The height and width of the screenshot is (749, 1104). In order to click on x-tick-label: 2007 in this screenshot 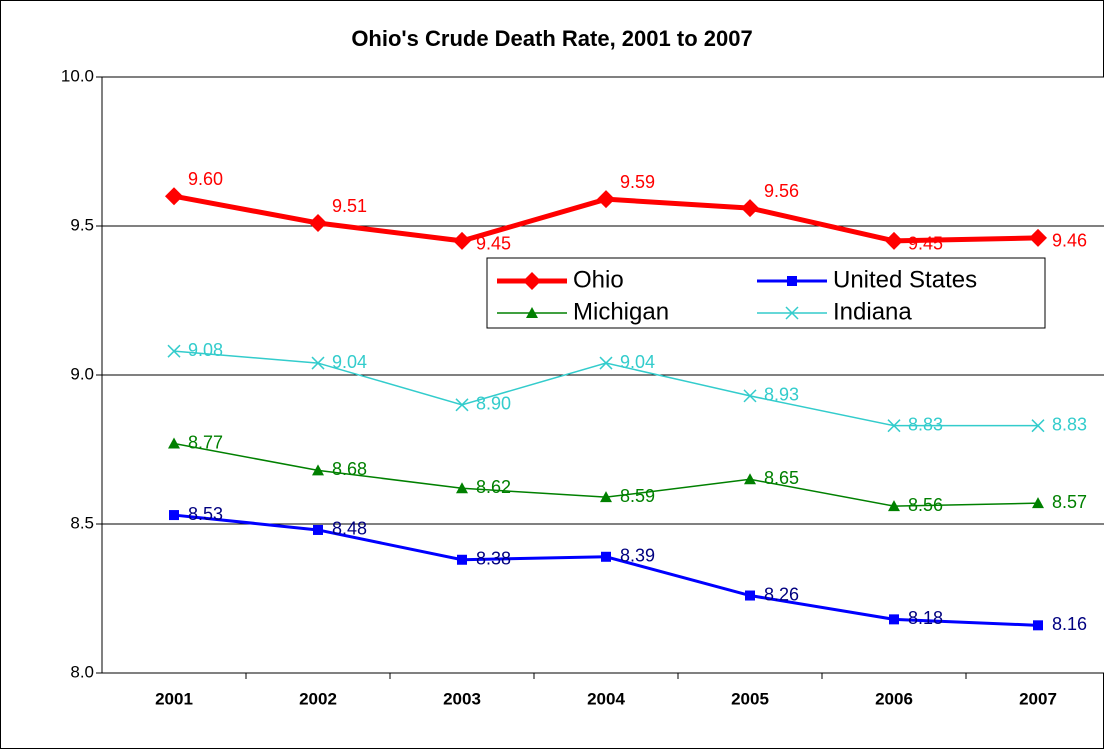, I will do `click(1038, 698)`.